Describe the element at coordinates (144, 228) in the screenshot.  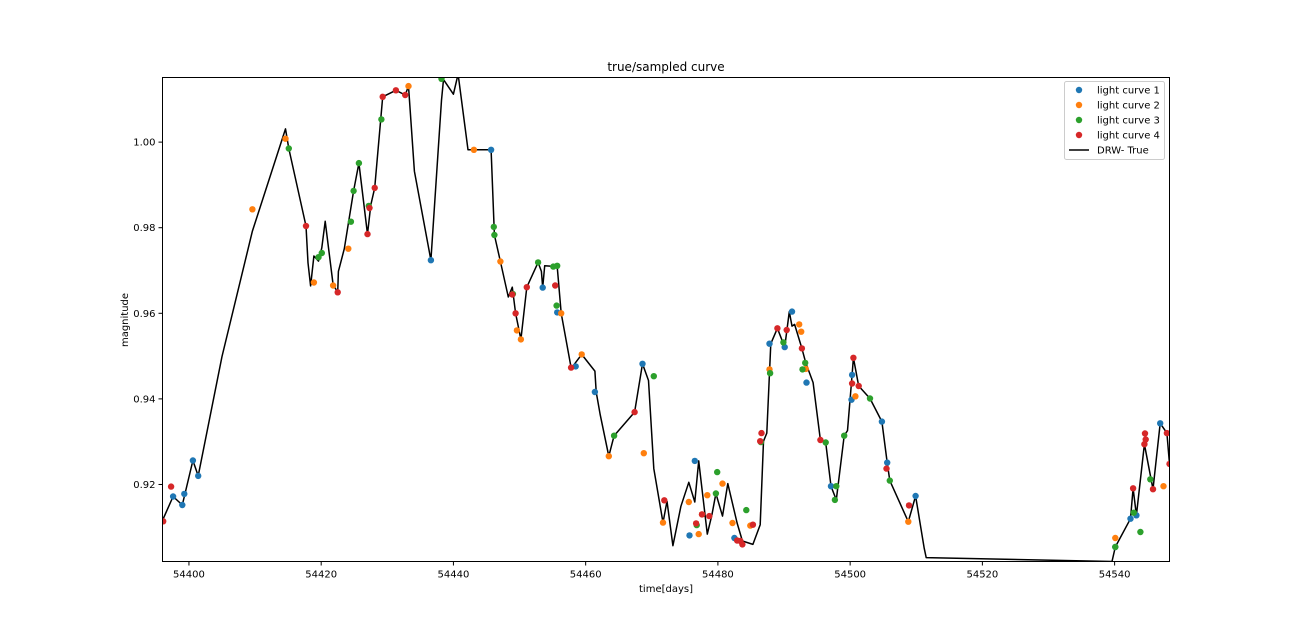
I see `y-tick-label: 0.98` at that location.